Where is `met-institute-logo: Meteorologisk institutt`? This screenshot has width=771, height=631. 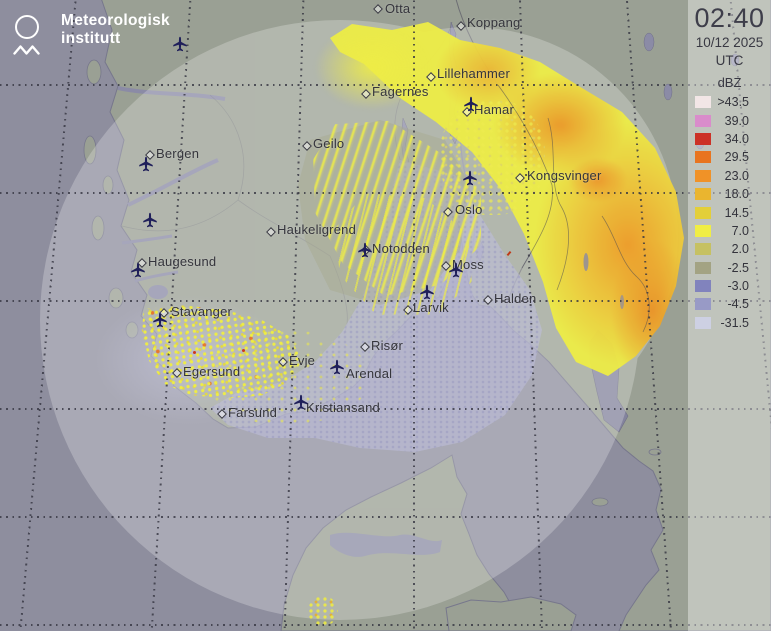 met-institute-logo: Meteorologisk institutt is located at coordinates (112, 39).